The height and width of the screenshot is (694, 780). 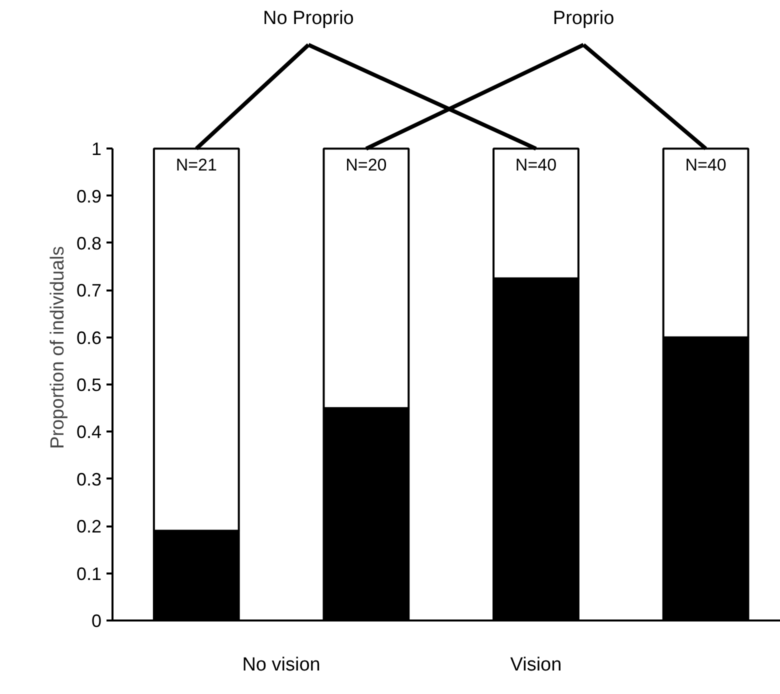 What do you see at coordinates (89, 479) in the screenshot?
I see `y-tick-label: 0.3` at bounding box center [89, 479].